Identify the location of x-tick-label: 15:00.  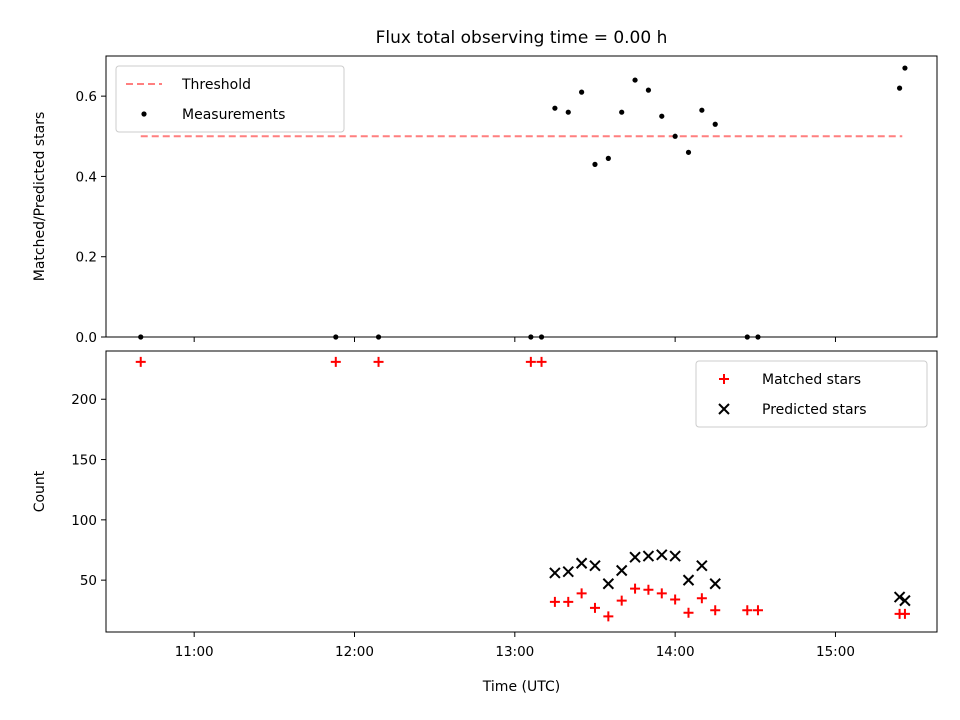
(835, 652).